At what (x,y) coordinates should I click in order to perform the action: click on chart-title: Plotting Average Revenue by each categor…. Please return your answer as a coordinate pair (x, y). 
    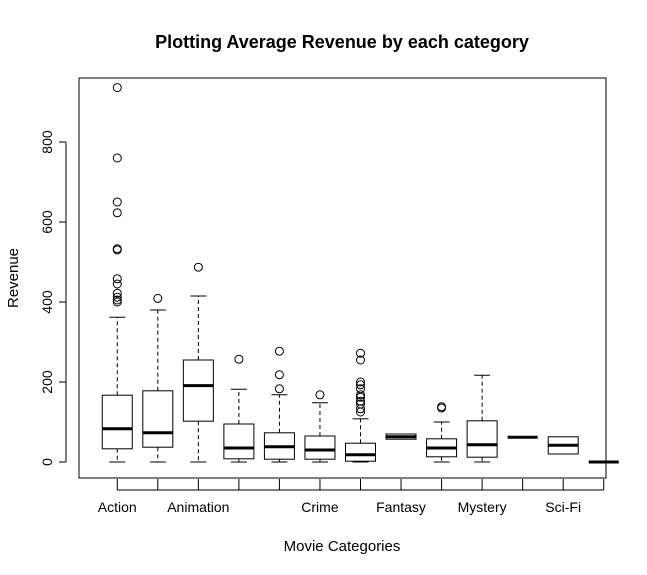
    Looking at the image, I should click on (342, 42).